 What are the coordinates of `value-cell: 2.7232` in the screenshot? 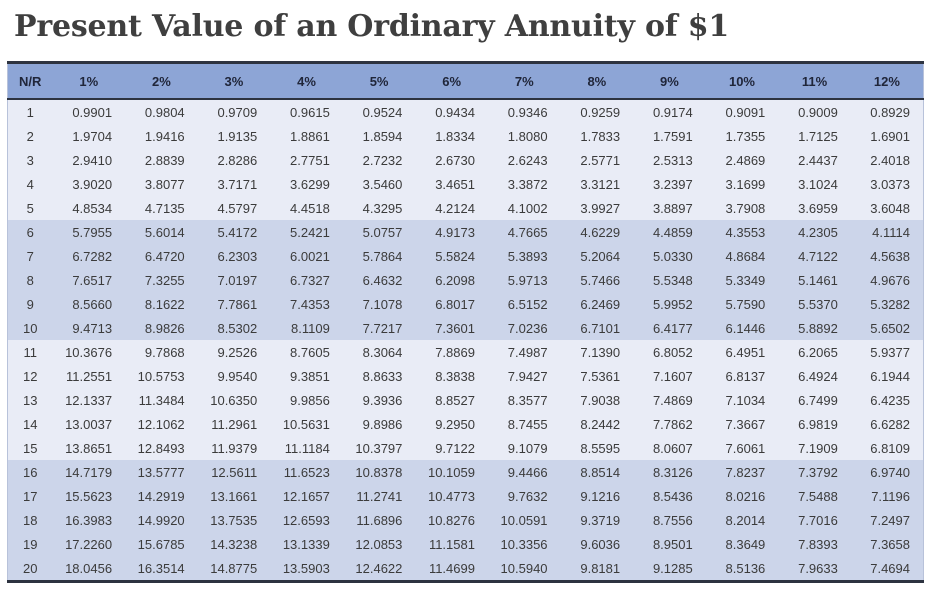 It's located at (379, 160).